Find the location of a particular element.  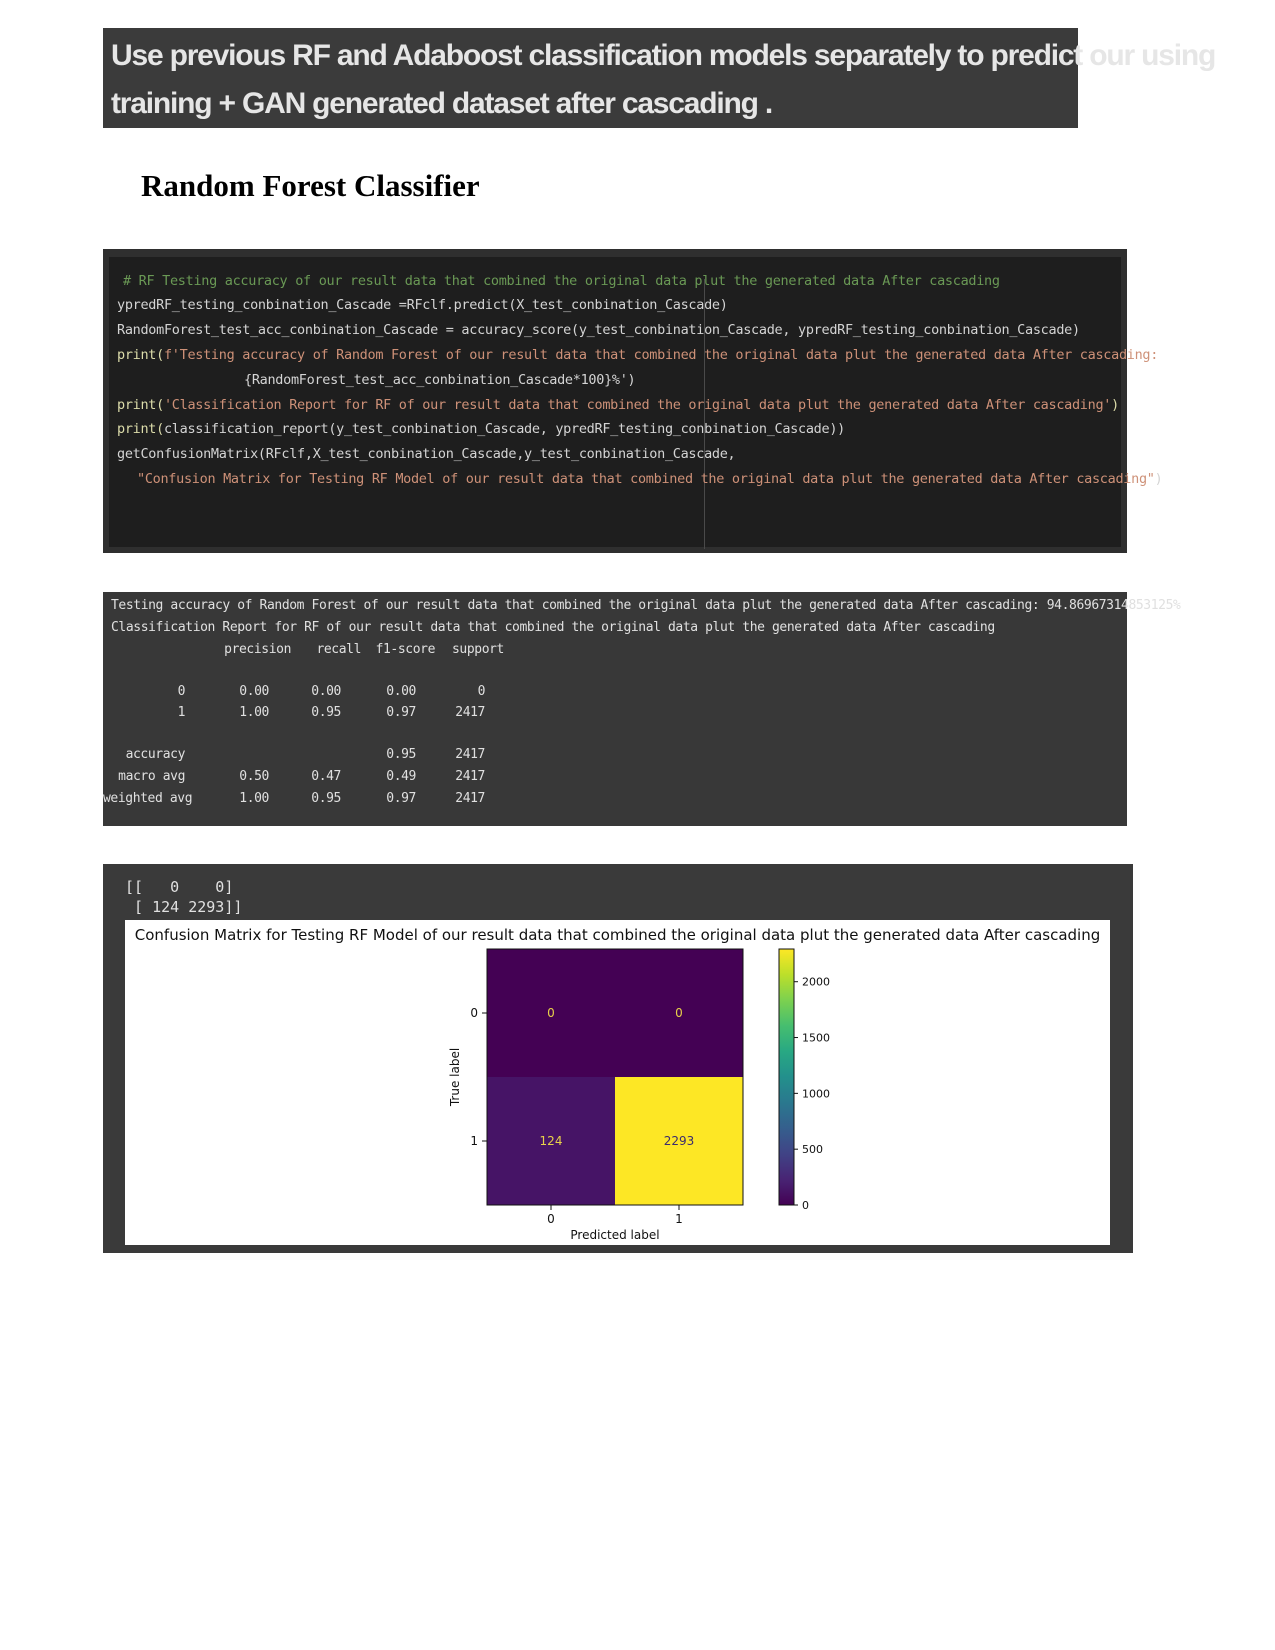

colorbar-tick-label: 500 is located at coordinates (812, 1149).